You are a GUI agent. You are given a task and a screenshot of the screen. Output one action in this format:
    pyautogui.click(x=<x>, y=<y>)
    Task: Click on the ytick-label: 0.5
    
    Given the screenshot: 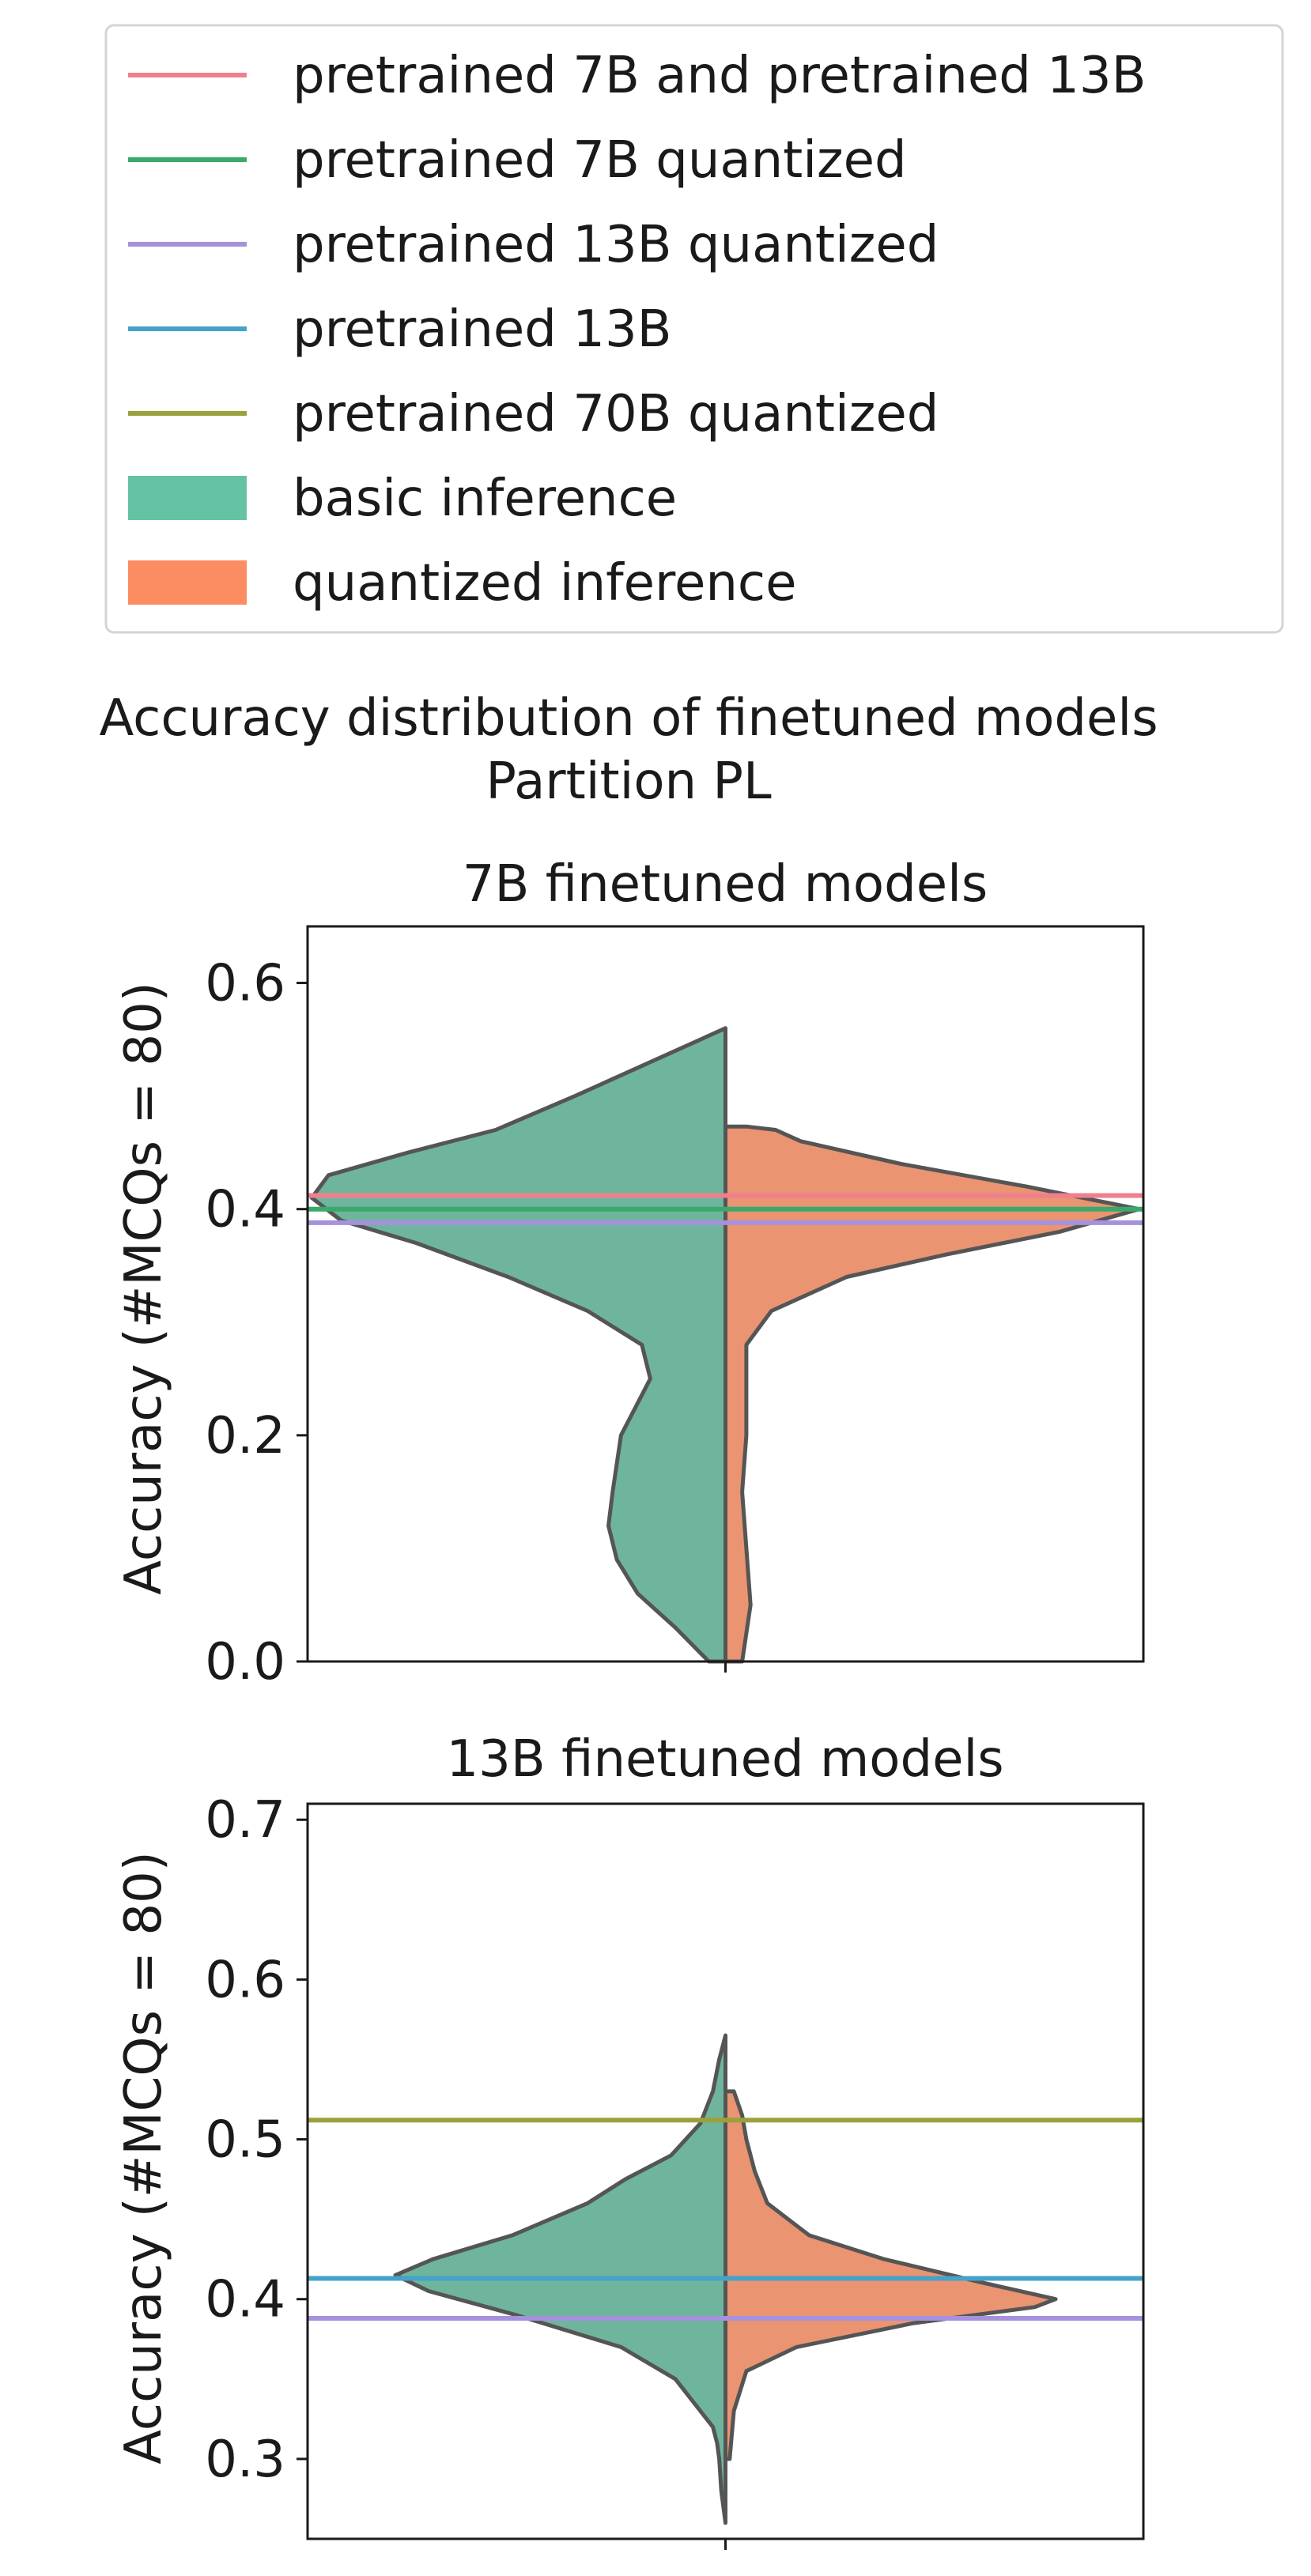 What is the action you would take?
    pyautogui.click(x=245, y=2140)
    